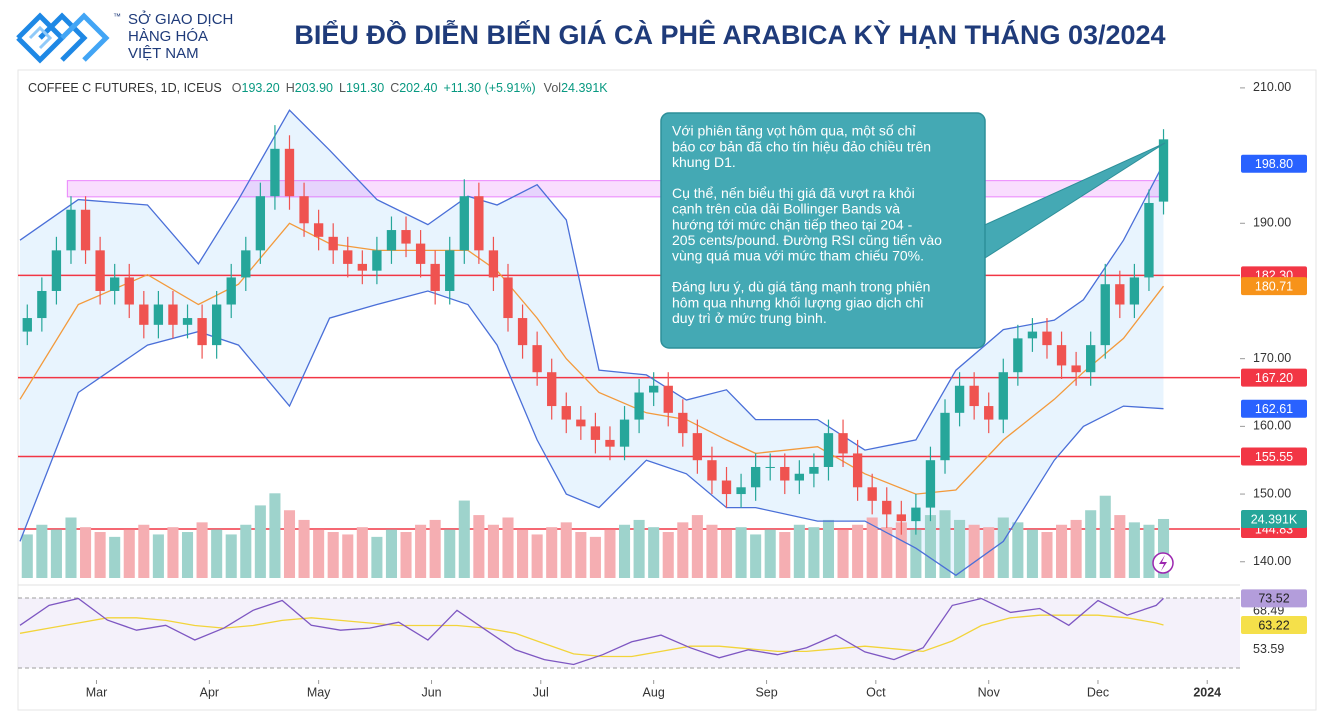 This screenshot has width=1317, height=728. I want to click on price-tag-label: 162.61, so click(1274, 409).